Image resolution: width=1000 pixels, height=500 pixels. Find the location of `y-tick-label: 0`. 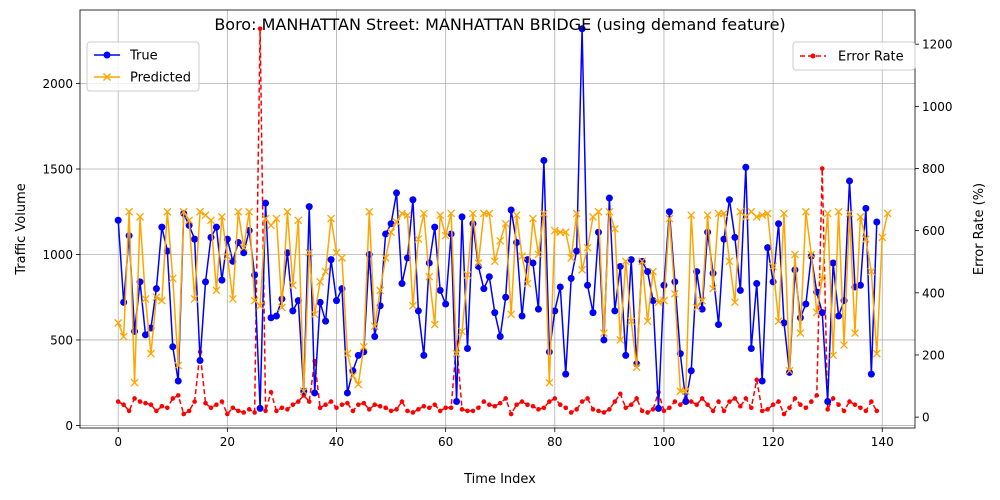

y-tick-label: 0 is located at coordinates (69, 426).